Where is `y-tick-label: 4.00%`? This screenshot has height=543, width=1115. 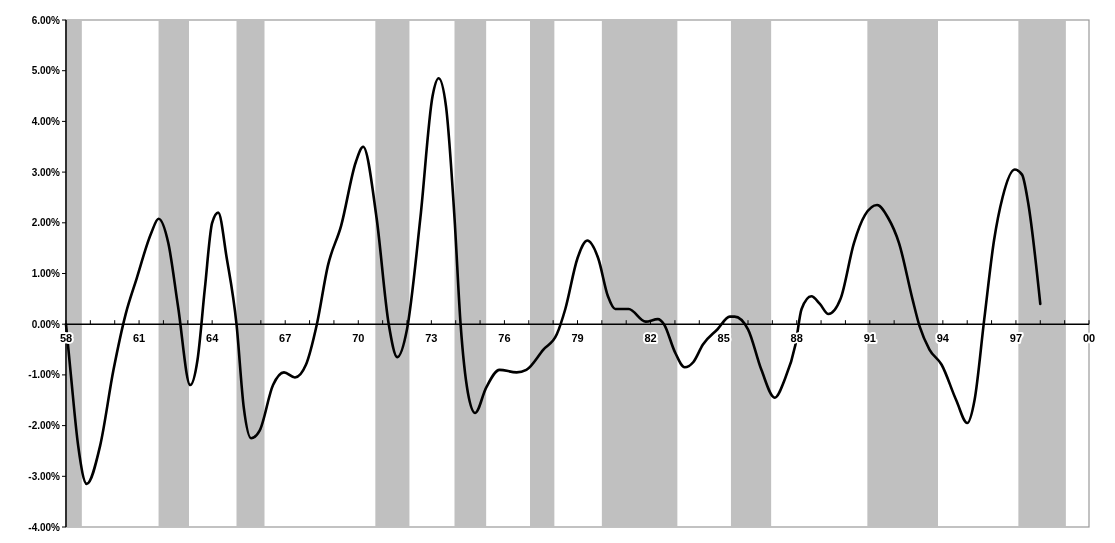
y-tick-label: 4.00% is located at coordinates (46, 121).